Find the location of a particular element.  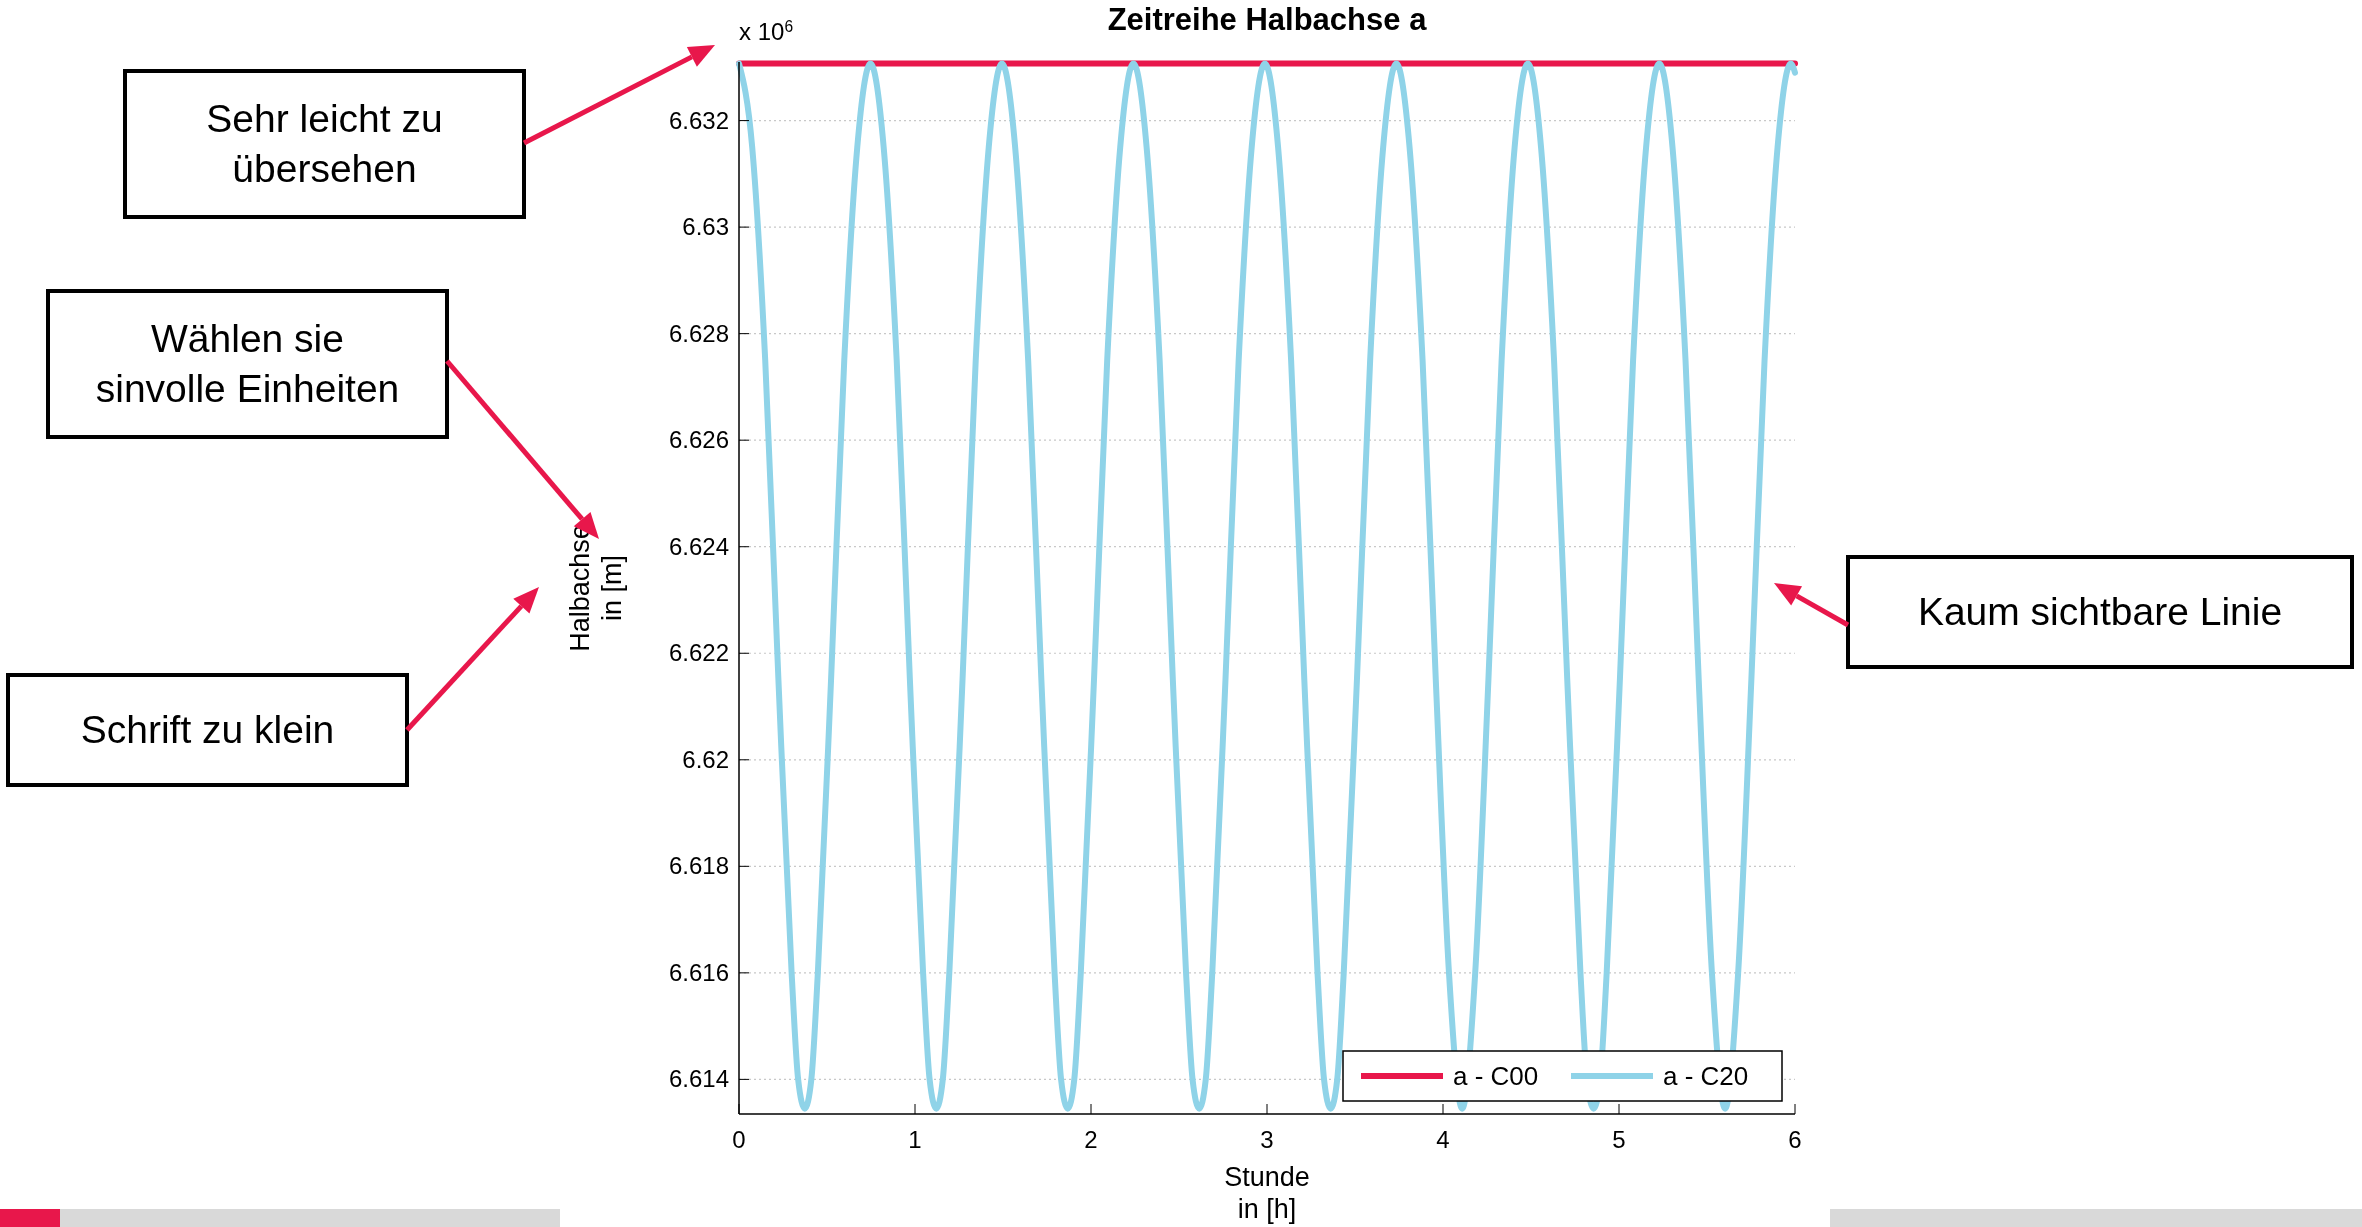

legend-label: a - C00 is located at coordinates (1496, 1076).